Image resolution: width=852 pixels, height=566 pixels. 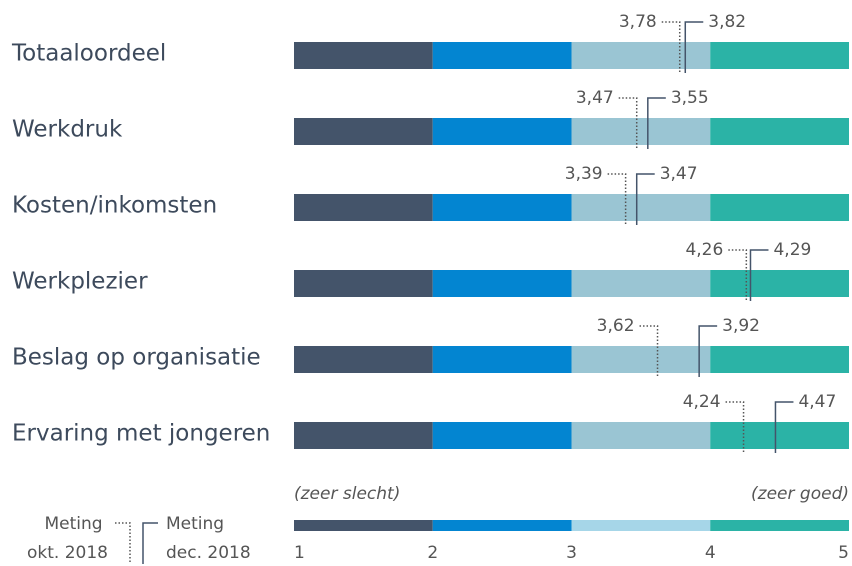 I want to click on legend-label: Meting dec. 2018, so click(x=208, y=538).